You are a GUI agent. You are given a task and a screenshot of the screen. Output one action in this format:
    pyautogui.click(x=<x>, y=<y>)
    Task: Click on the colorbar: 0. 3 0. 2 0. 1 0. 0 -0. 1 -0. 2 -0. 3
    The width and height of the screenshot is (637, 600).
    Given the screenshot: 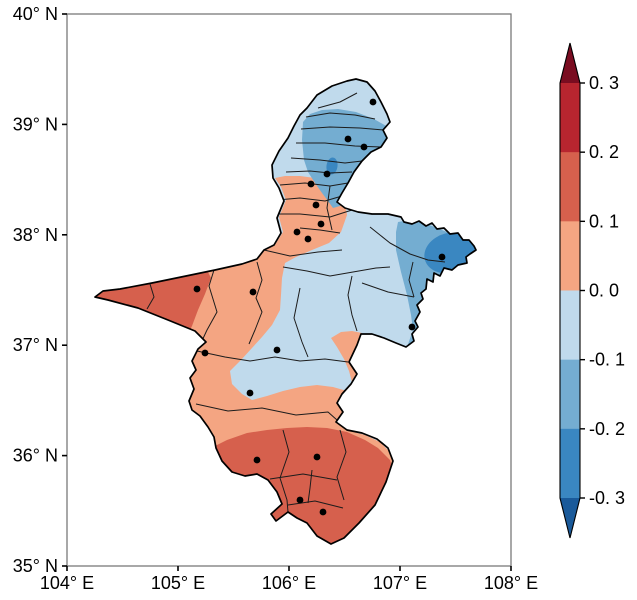 What is the action you would take?
    pyautogui.click(x=592, y=290)
    